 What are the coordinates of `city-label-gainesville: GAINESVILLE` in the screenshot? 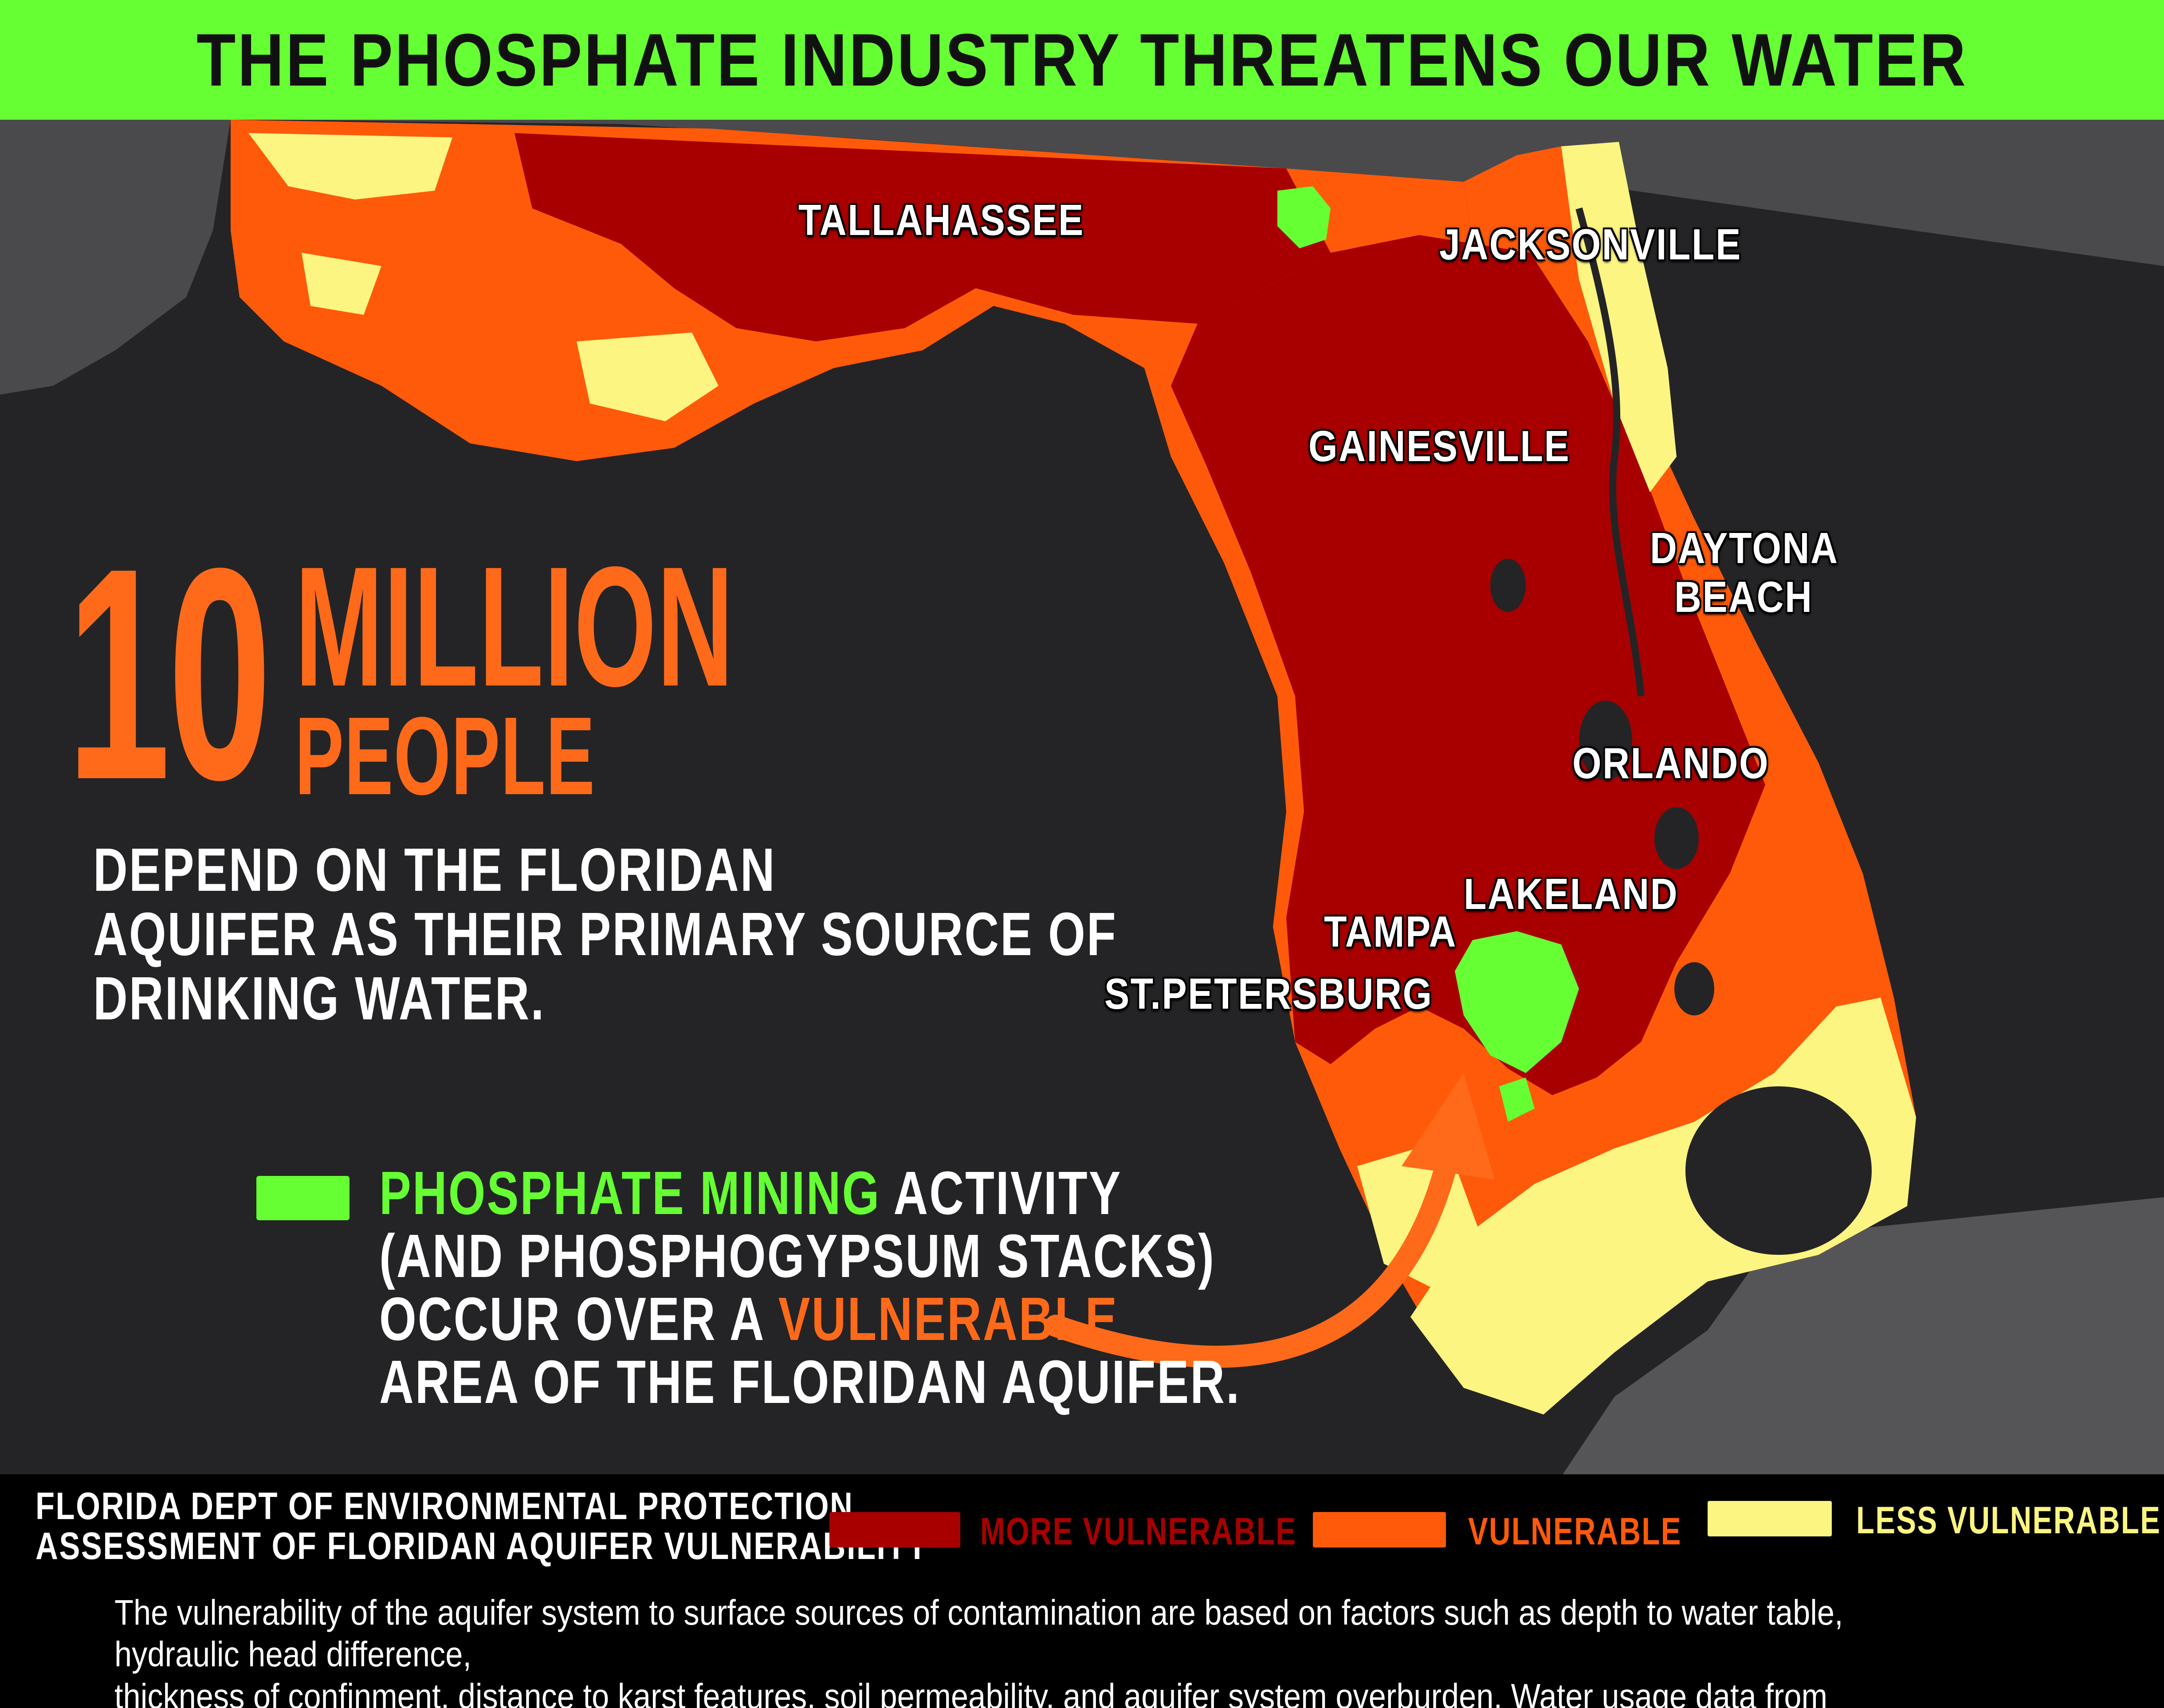 It's located at (1439, 446).